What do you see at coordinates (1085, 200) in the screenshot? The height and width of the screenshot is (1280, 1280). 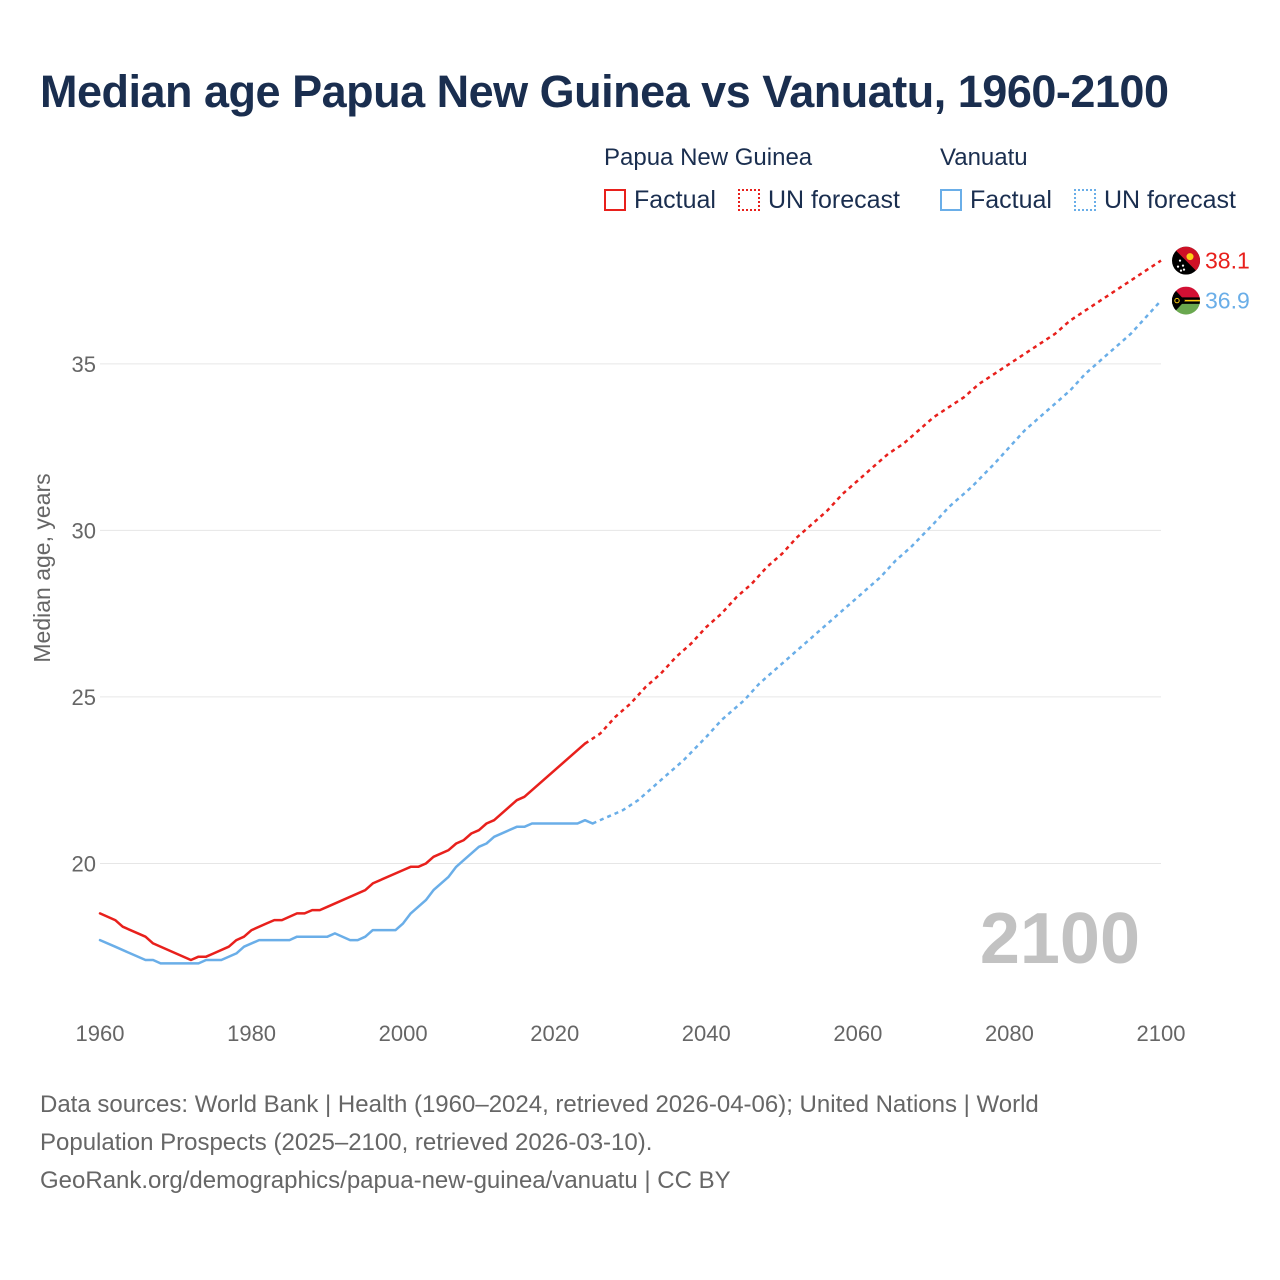 I see `legend-dotted-swatch-blue` at bounding box center [1085, 200].